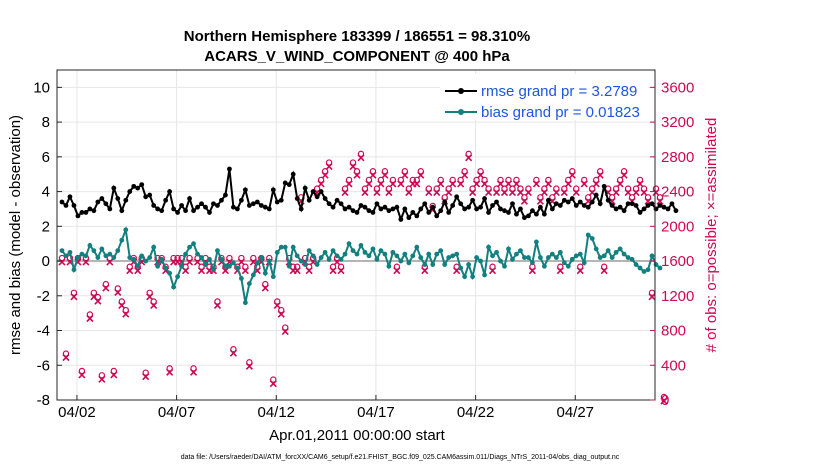 The height and width of the screenshot is (470, 830). What do you see at coordinates (77, 412) in the screenshot?
I see `x-tick-label: 04/02` at bounding box center [77, 412].